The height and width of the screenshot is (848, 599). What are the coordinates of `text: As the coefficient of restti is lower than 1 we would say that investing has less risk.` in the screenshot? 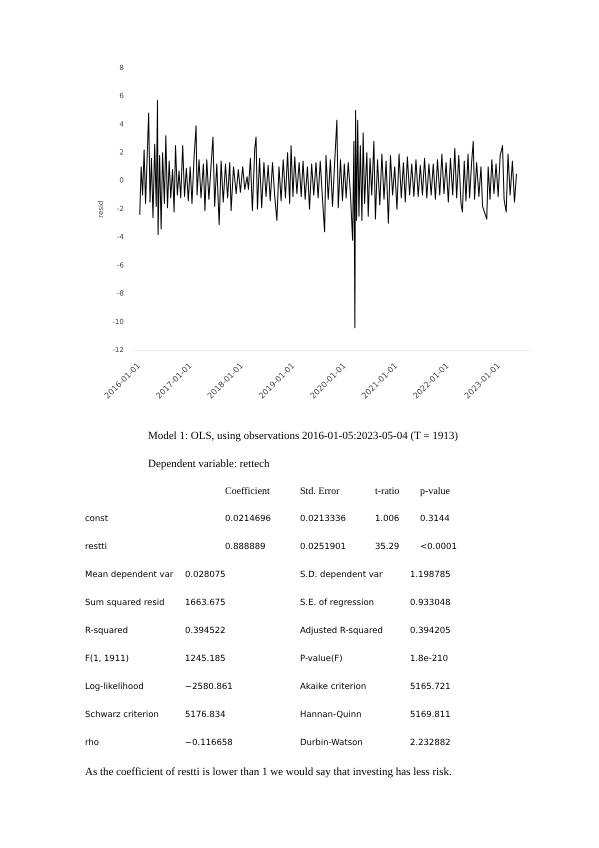 It's located at (268, 773).